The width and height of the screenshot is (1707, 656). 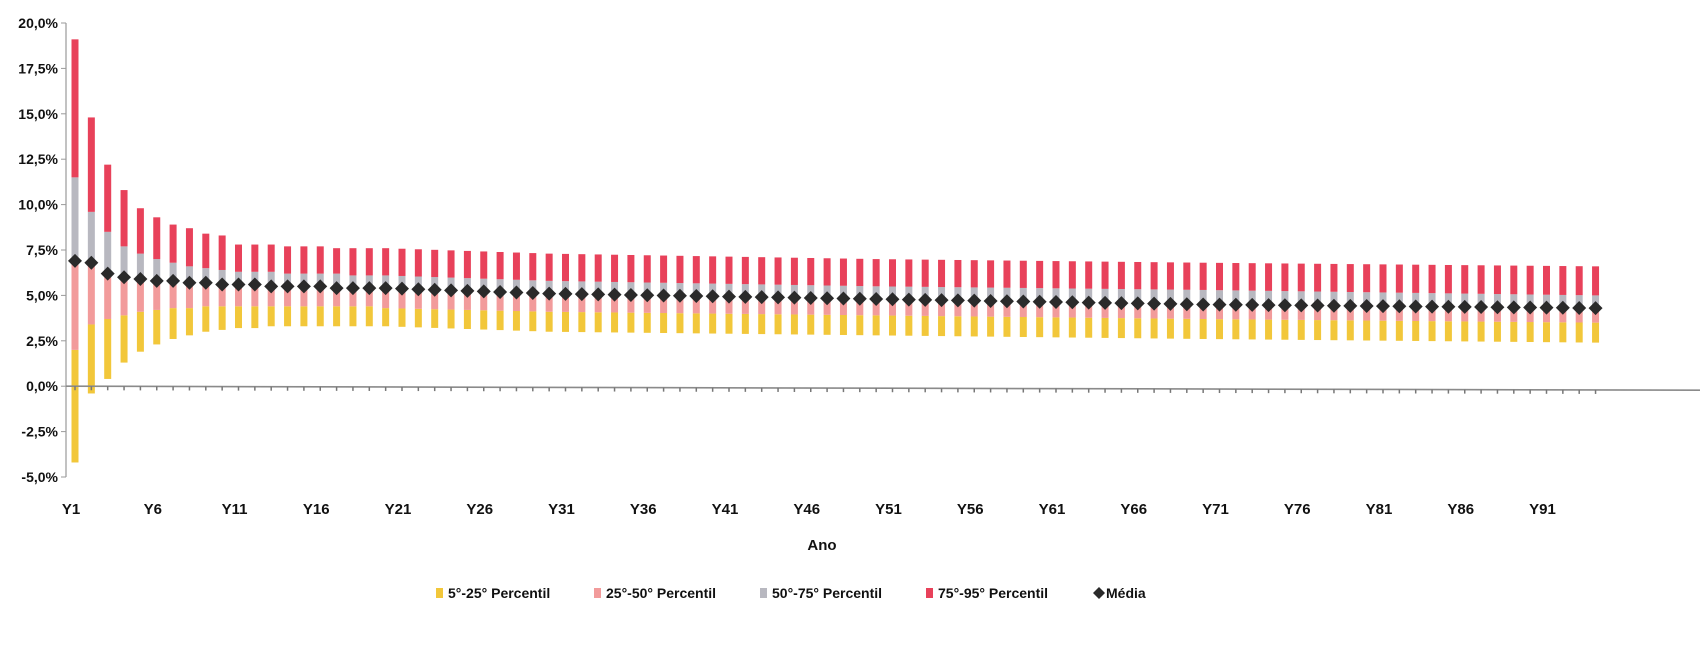 I want to click on x-tick-label: Y36, so click(x=643, y=509).